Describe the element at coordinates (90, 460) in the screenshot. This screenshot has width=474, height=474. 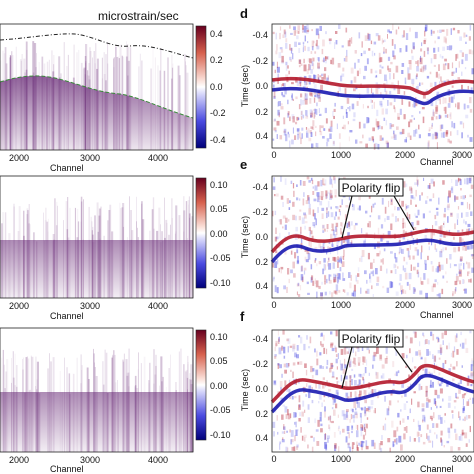
I see `left3-xtick-1: 3000` at that location.